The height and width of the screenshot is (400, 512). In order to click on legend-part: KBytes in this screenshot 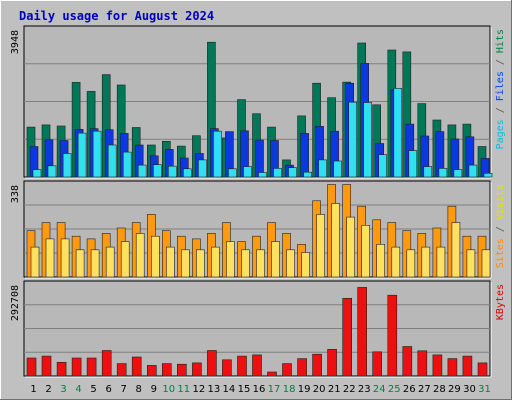, I will do `click(500, 302)`.